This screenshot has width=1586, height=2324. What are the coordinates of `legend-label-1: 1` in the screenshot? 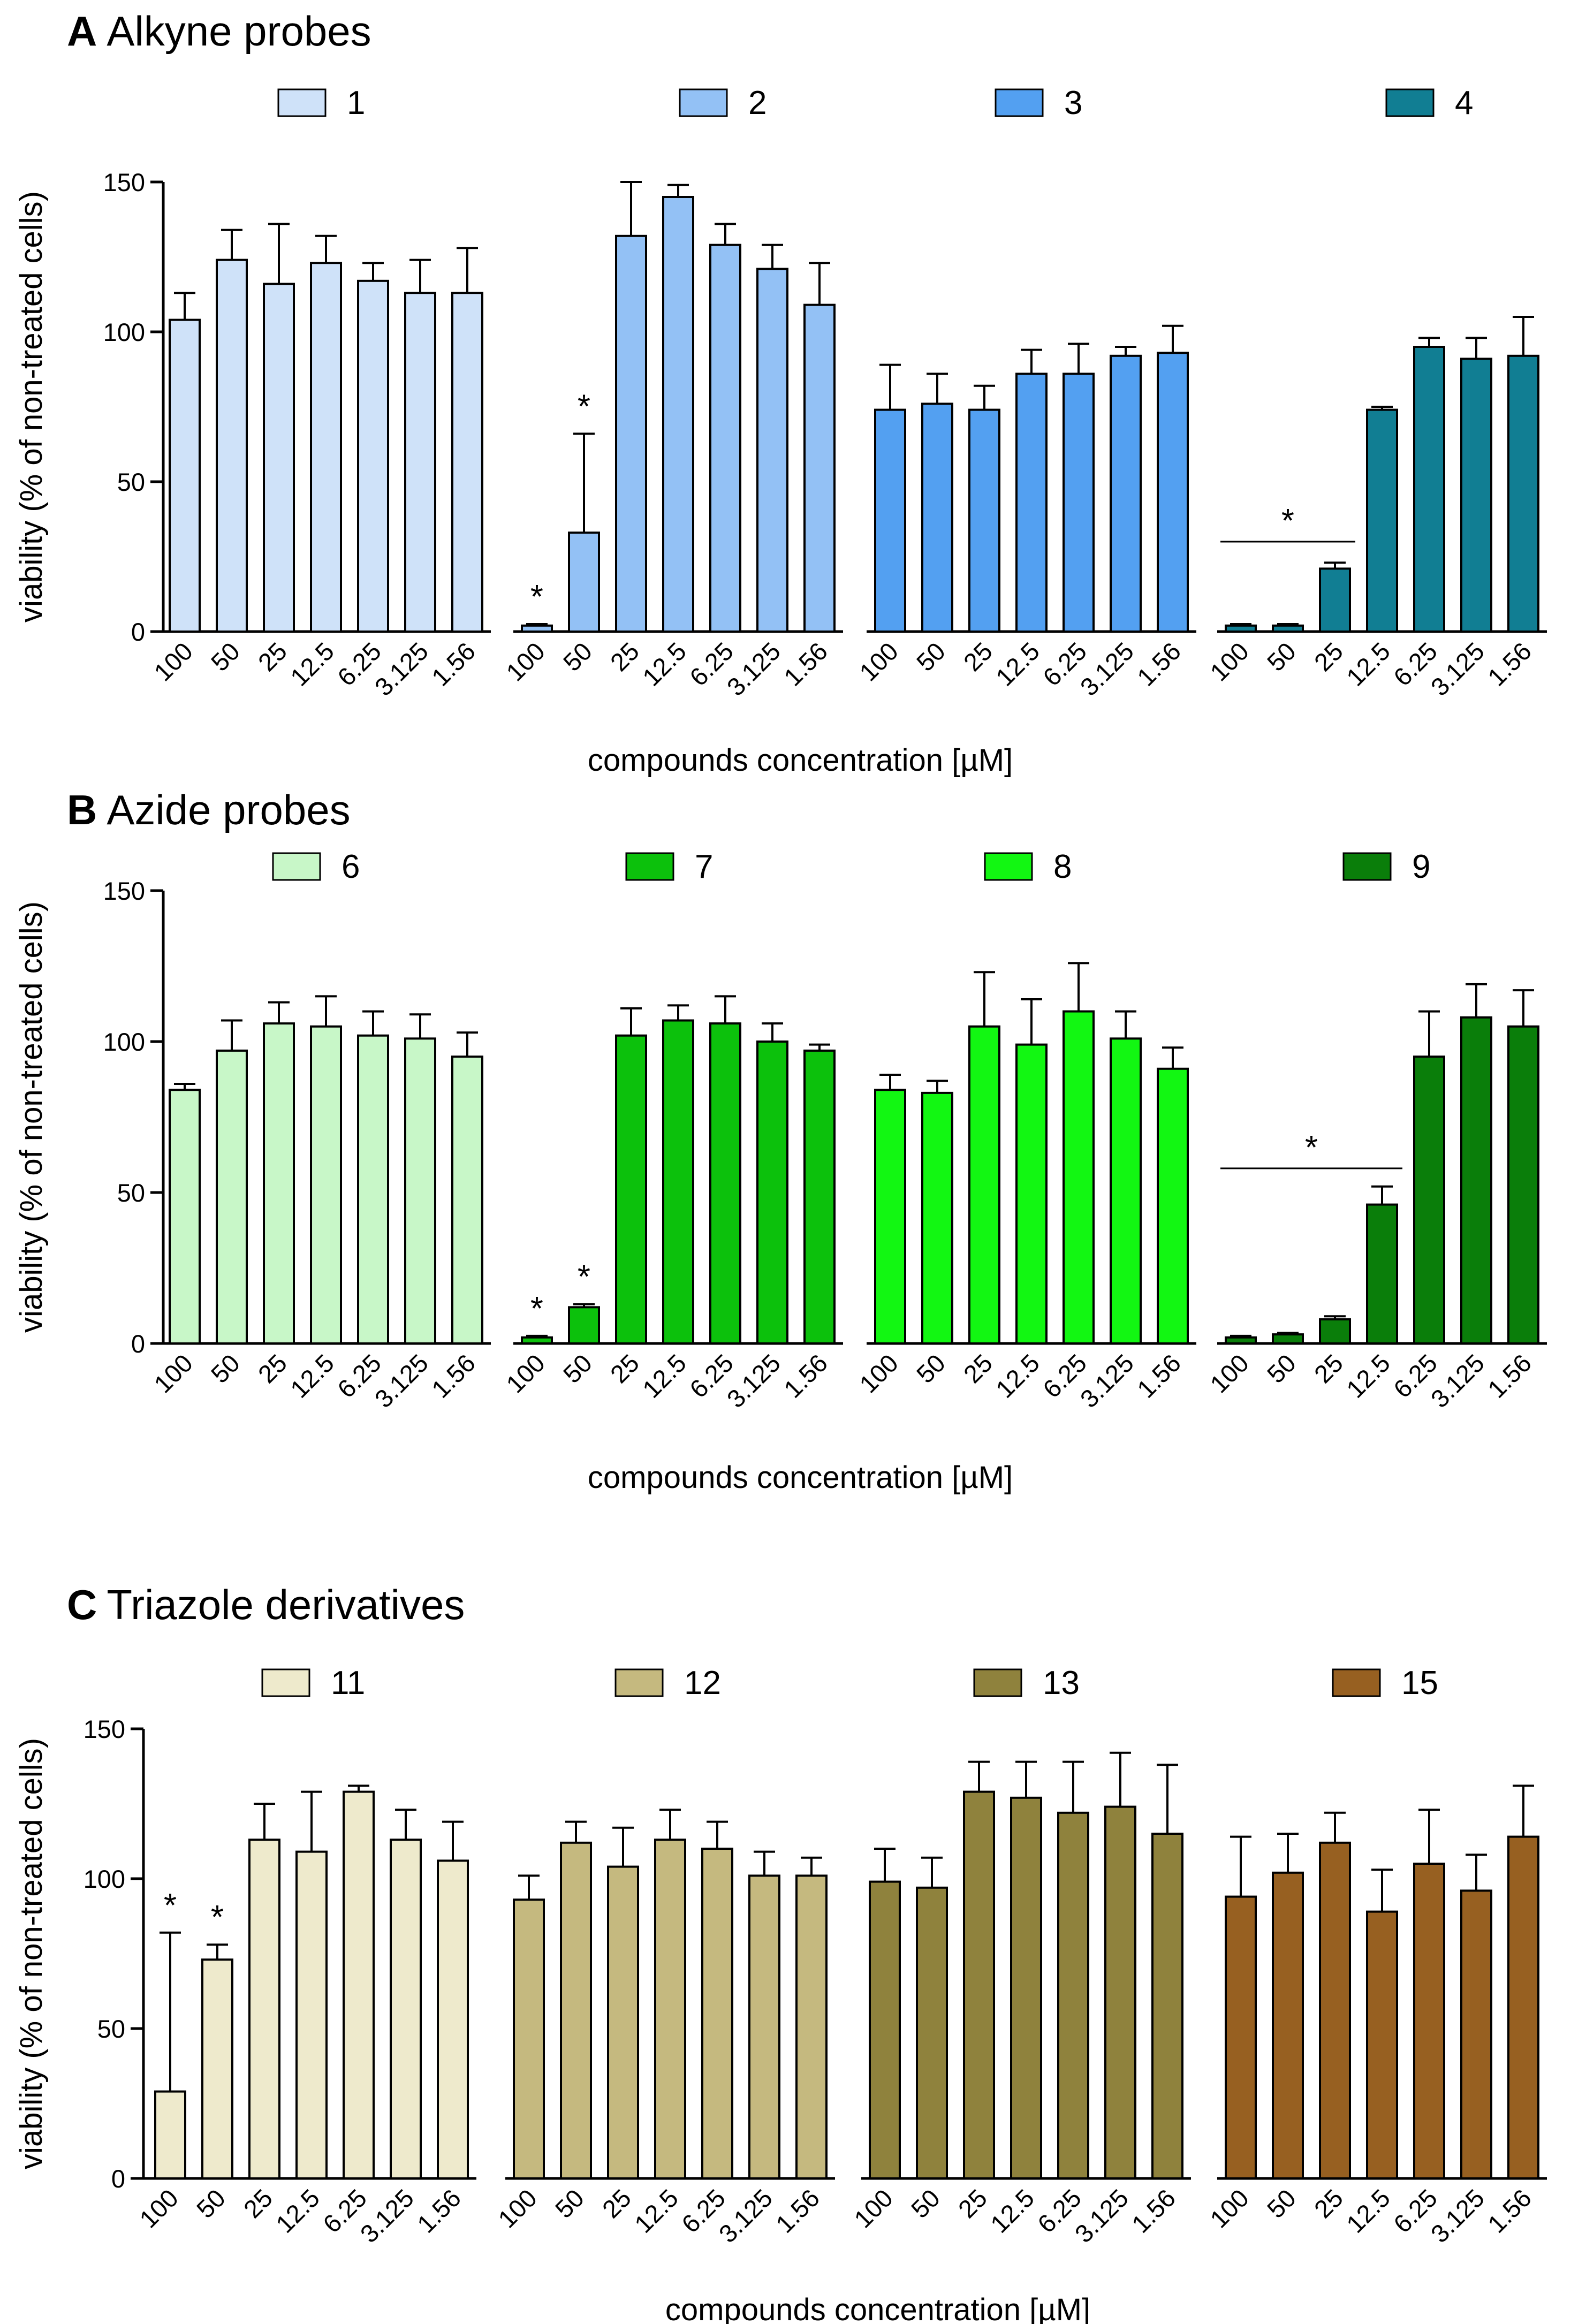 It's located at (356, 103).